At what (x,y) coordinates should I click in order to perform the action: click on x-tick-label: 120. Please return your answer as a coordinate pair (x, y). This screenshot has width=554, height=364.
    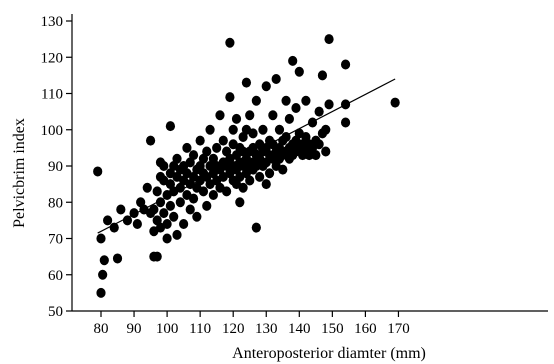
    Looking at the image, I should click on (233, 329).